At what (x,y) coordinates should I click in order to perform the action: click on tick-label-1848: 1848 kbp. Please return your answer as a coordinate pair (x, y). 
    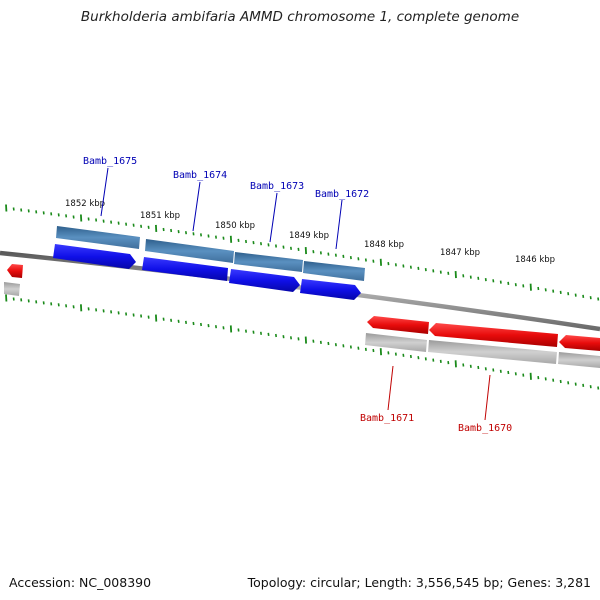
    Looking at the image, I should click on (384, 245).